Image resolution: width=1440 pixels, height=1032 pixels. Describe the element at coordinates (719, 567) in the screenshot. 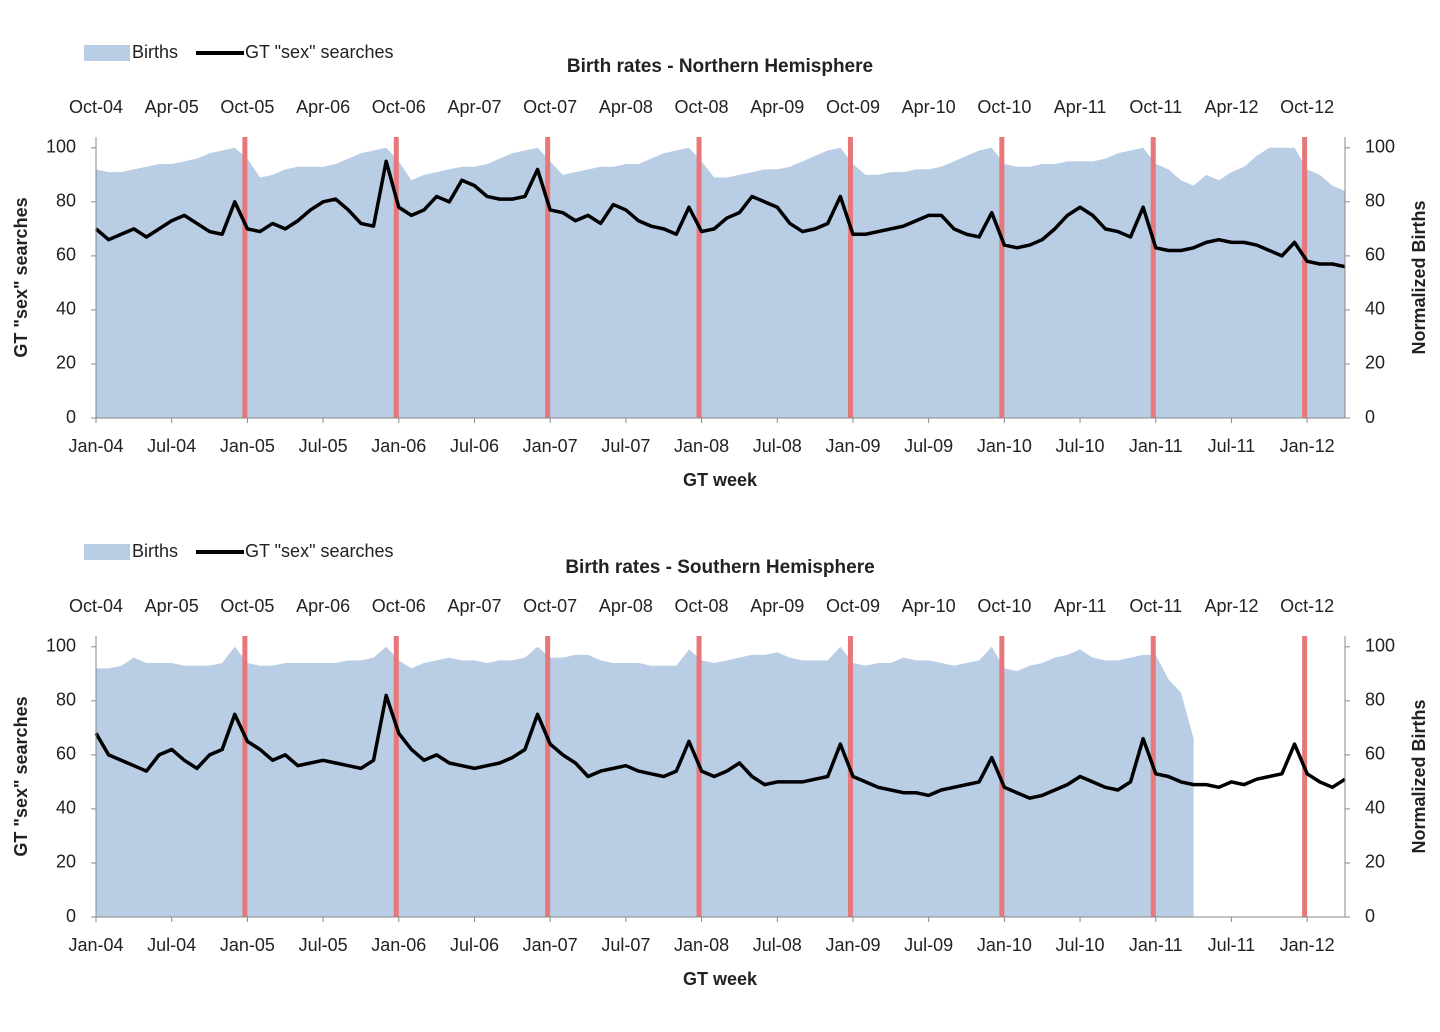

I see `chart-title: Birth rates - Southern Hemisphere` at that location.